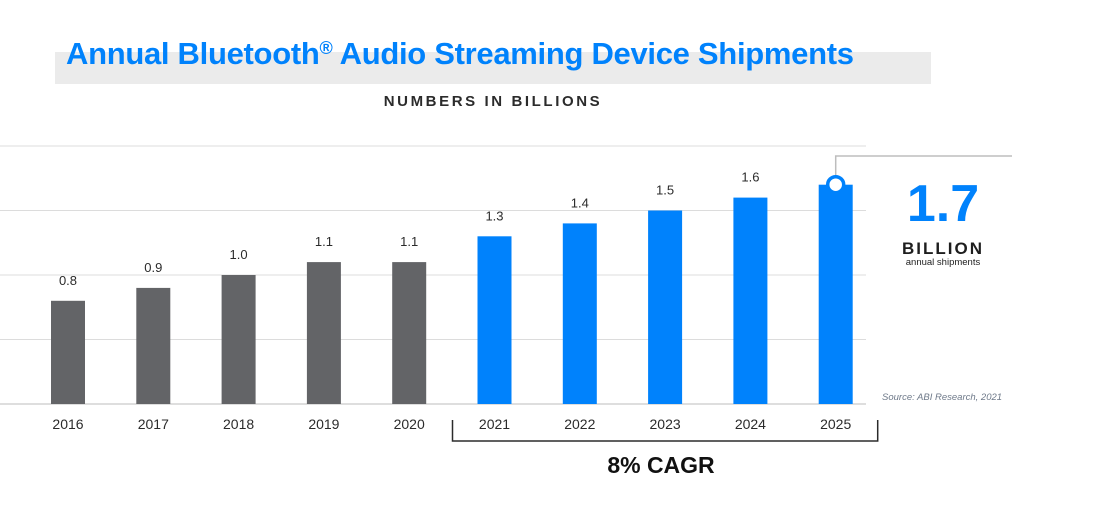 The height and width of the screenshot is (510, 1099). Describe the element at coordinates (579, 424) in the screenshot. I see `x-tick-label-2022: 2022` at that location.